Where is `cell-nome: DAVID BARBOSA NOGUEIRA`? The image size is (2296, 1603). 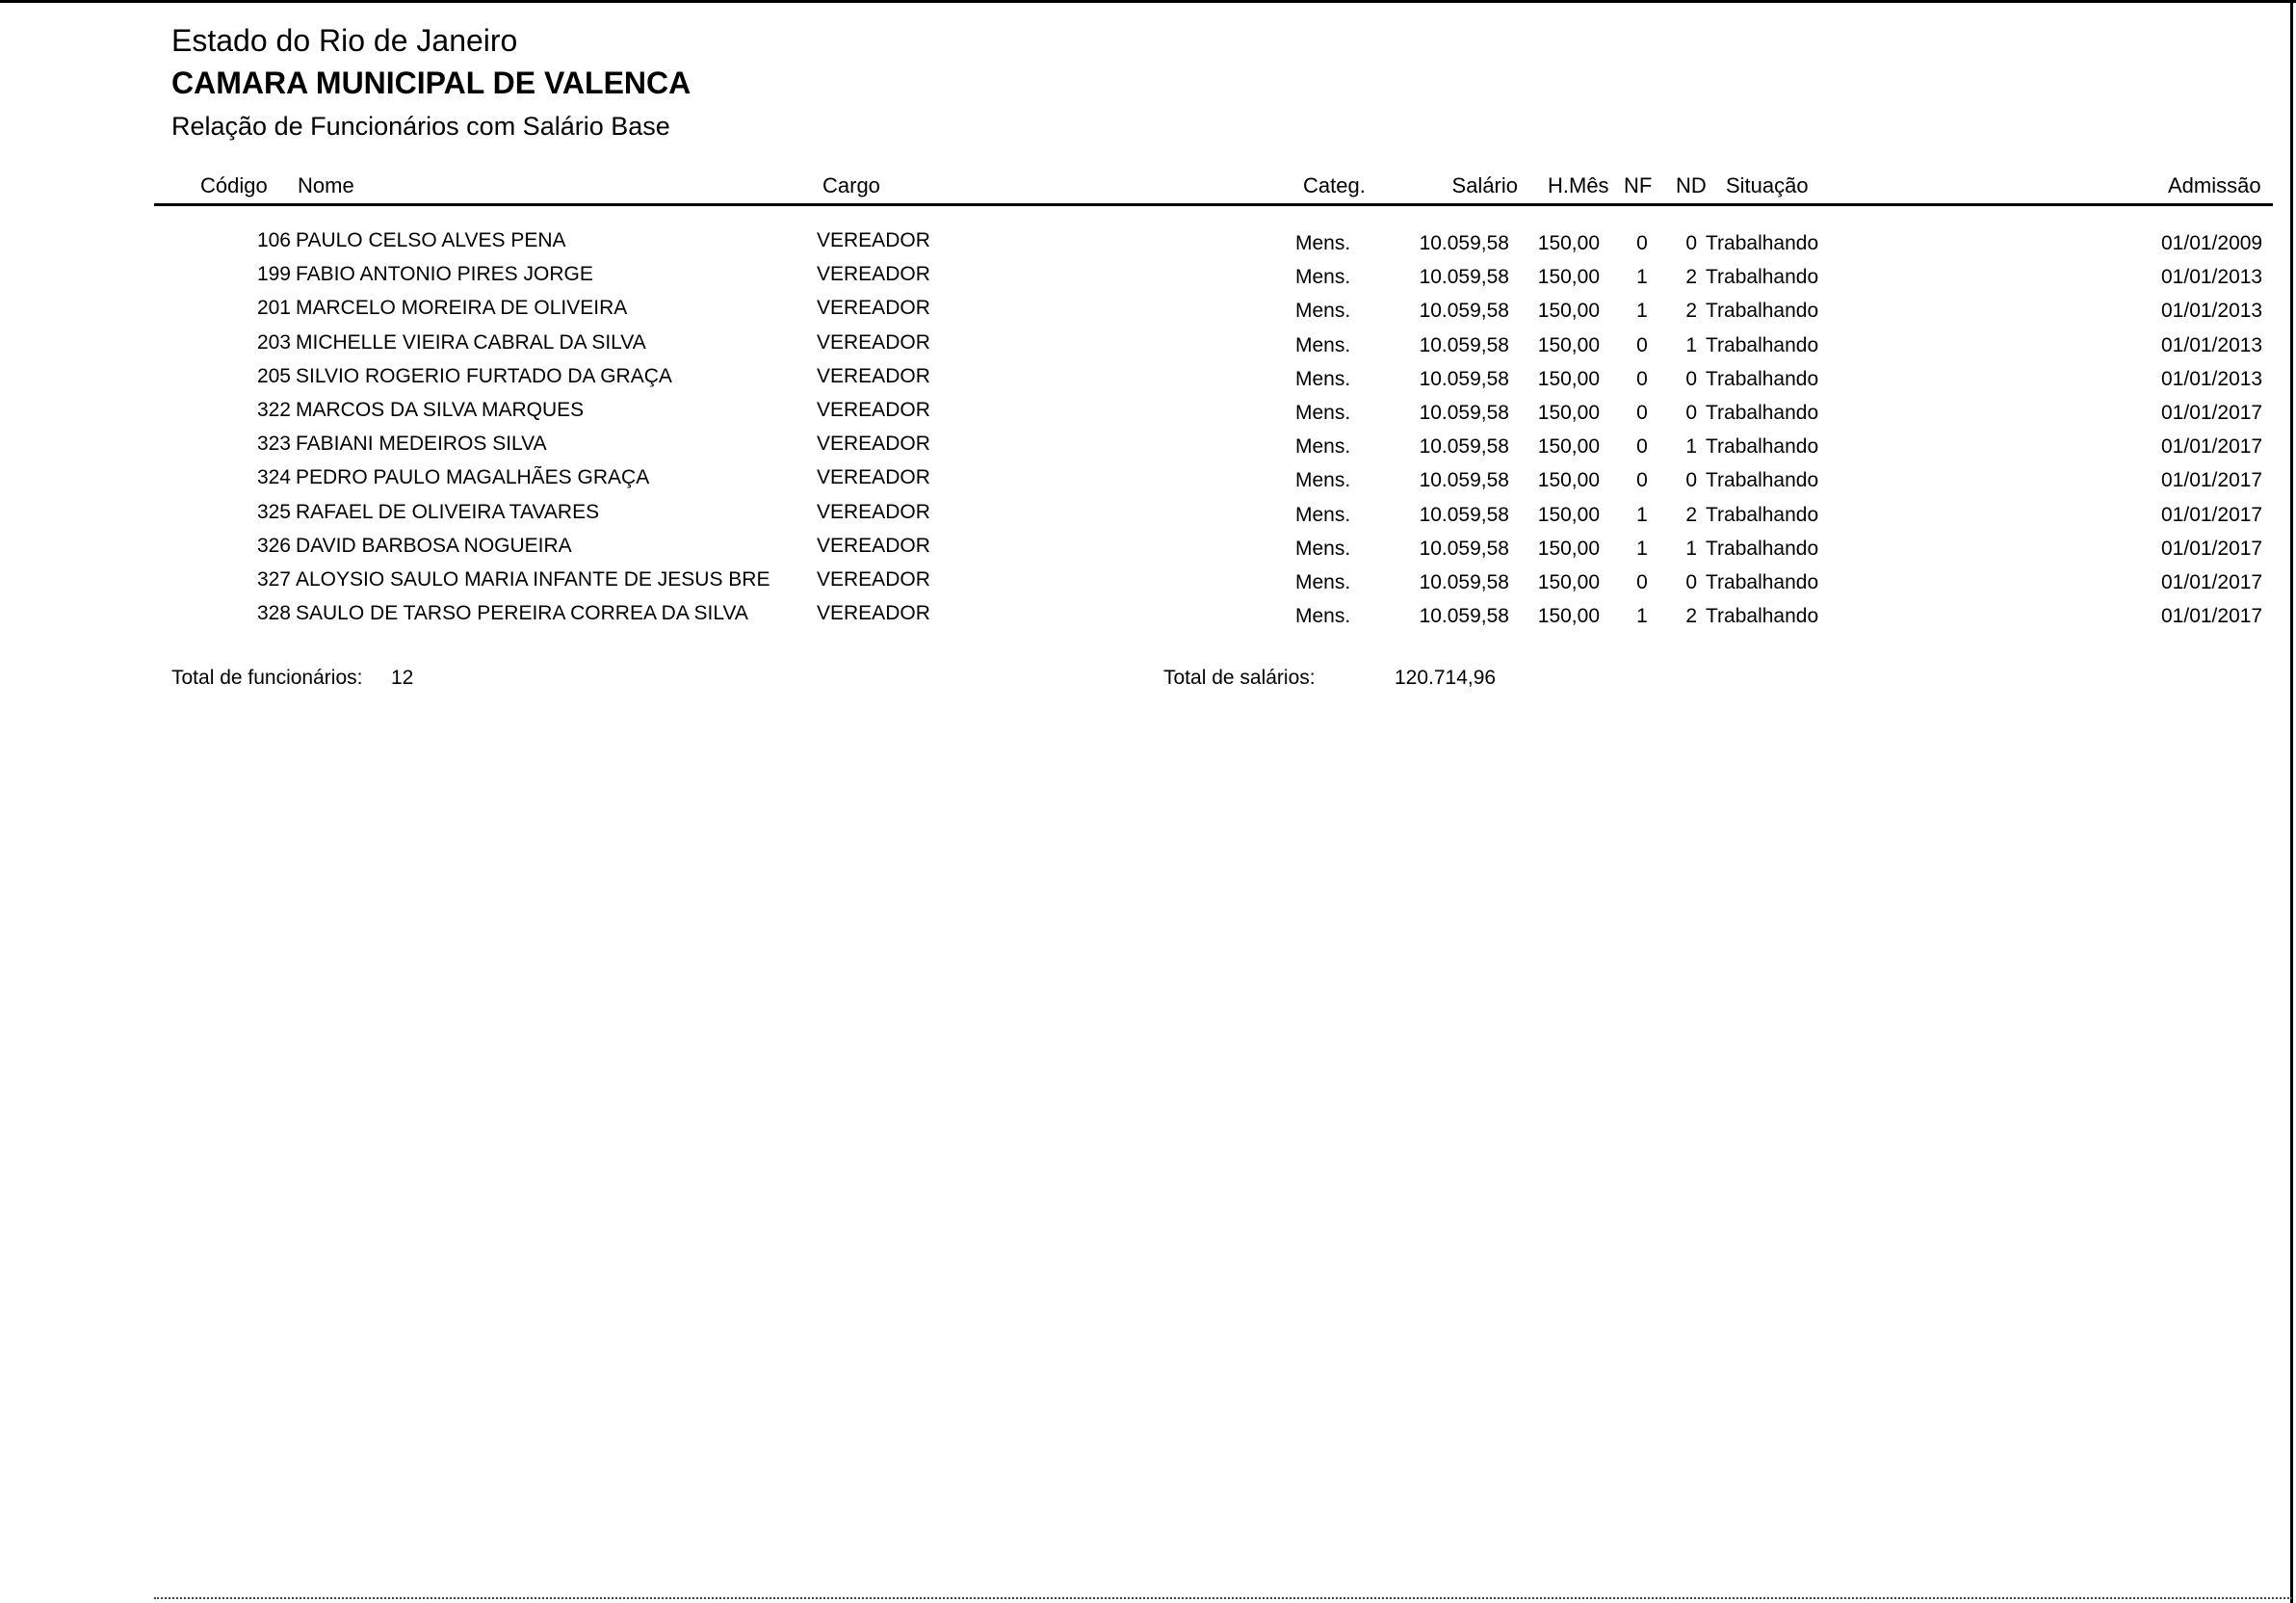 cell-nome: DAVID BARBOSA NOGUEIRA is located at coordinates (434, 545).